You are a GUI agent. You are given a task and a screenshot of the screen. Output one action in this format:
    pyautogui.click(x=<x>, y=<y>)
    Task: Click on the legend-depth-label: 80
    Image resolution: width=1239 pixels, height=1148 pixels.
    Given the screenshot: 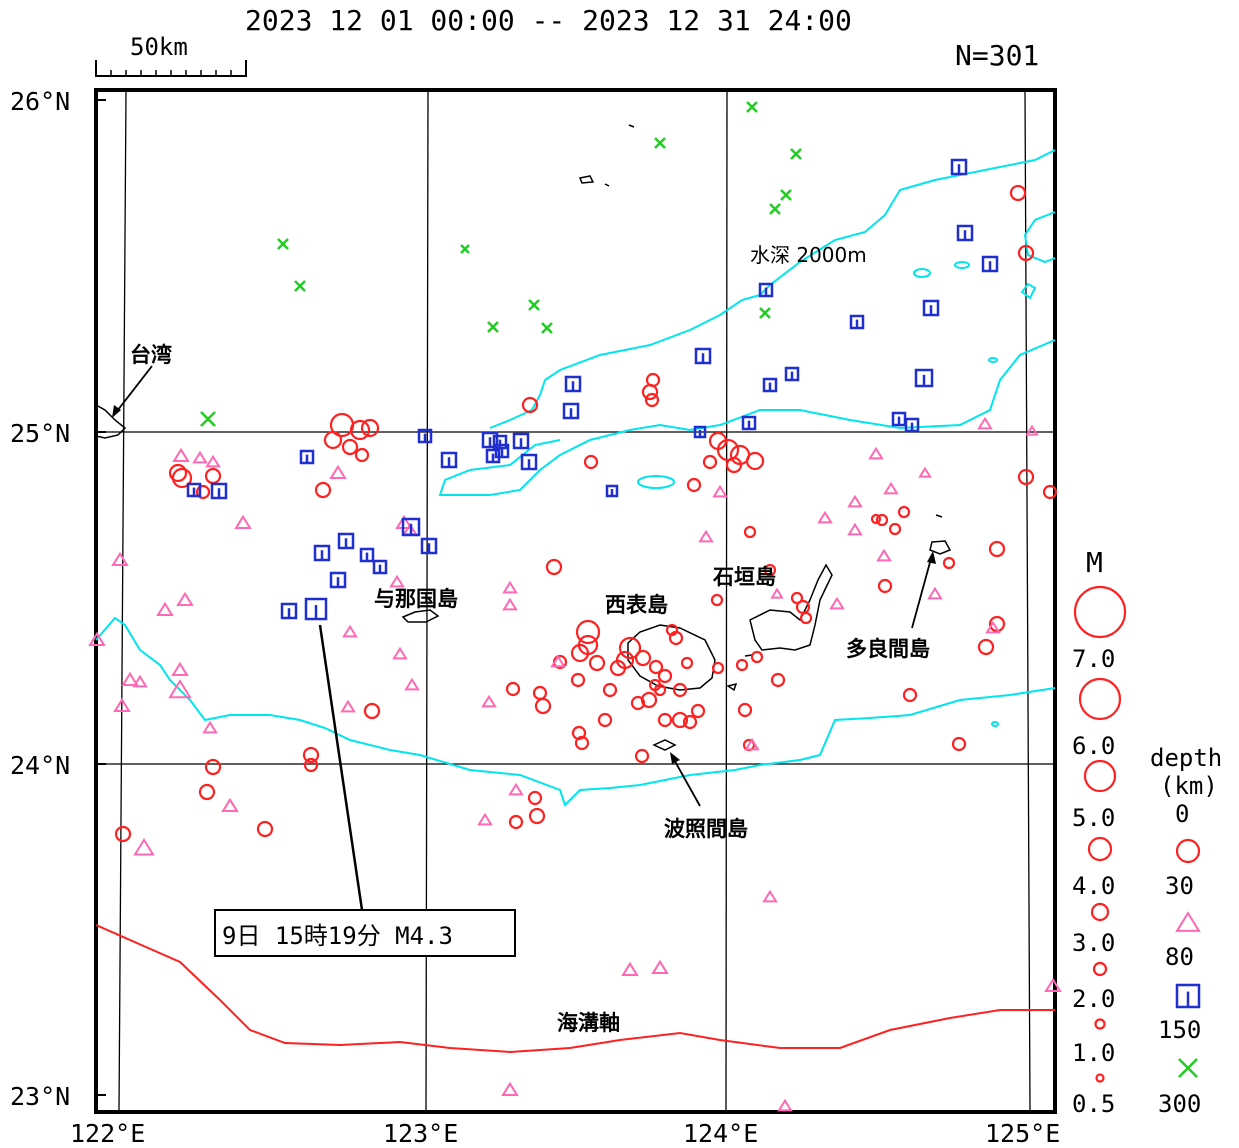 What is the action you would take?
    pyautogui.click(x=1179, y=957)
    